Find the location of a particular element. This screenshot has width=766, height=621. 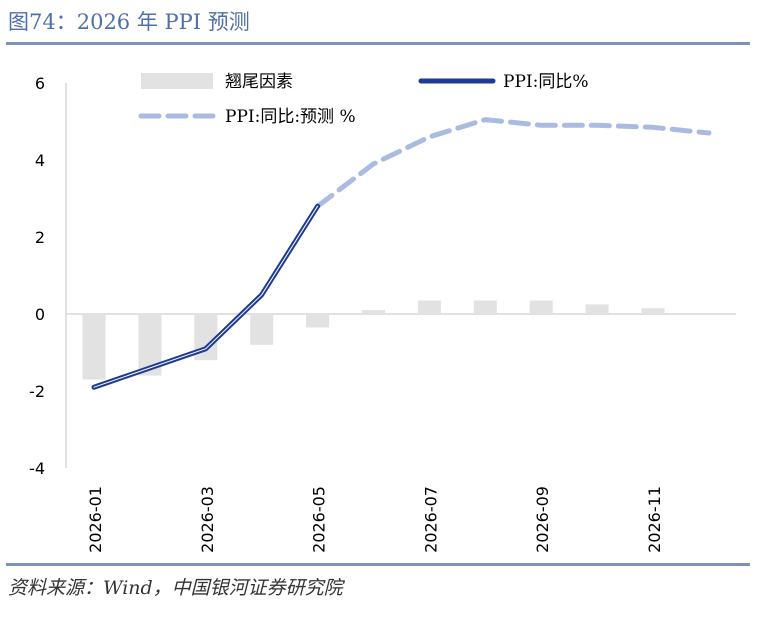

x-tick-label: 2026-05 is located at coordinates (319, 519).